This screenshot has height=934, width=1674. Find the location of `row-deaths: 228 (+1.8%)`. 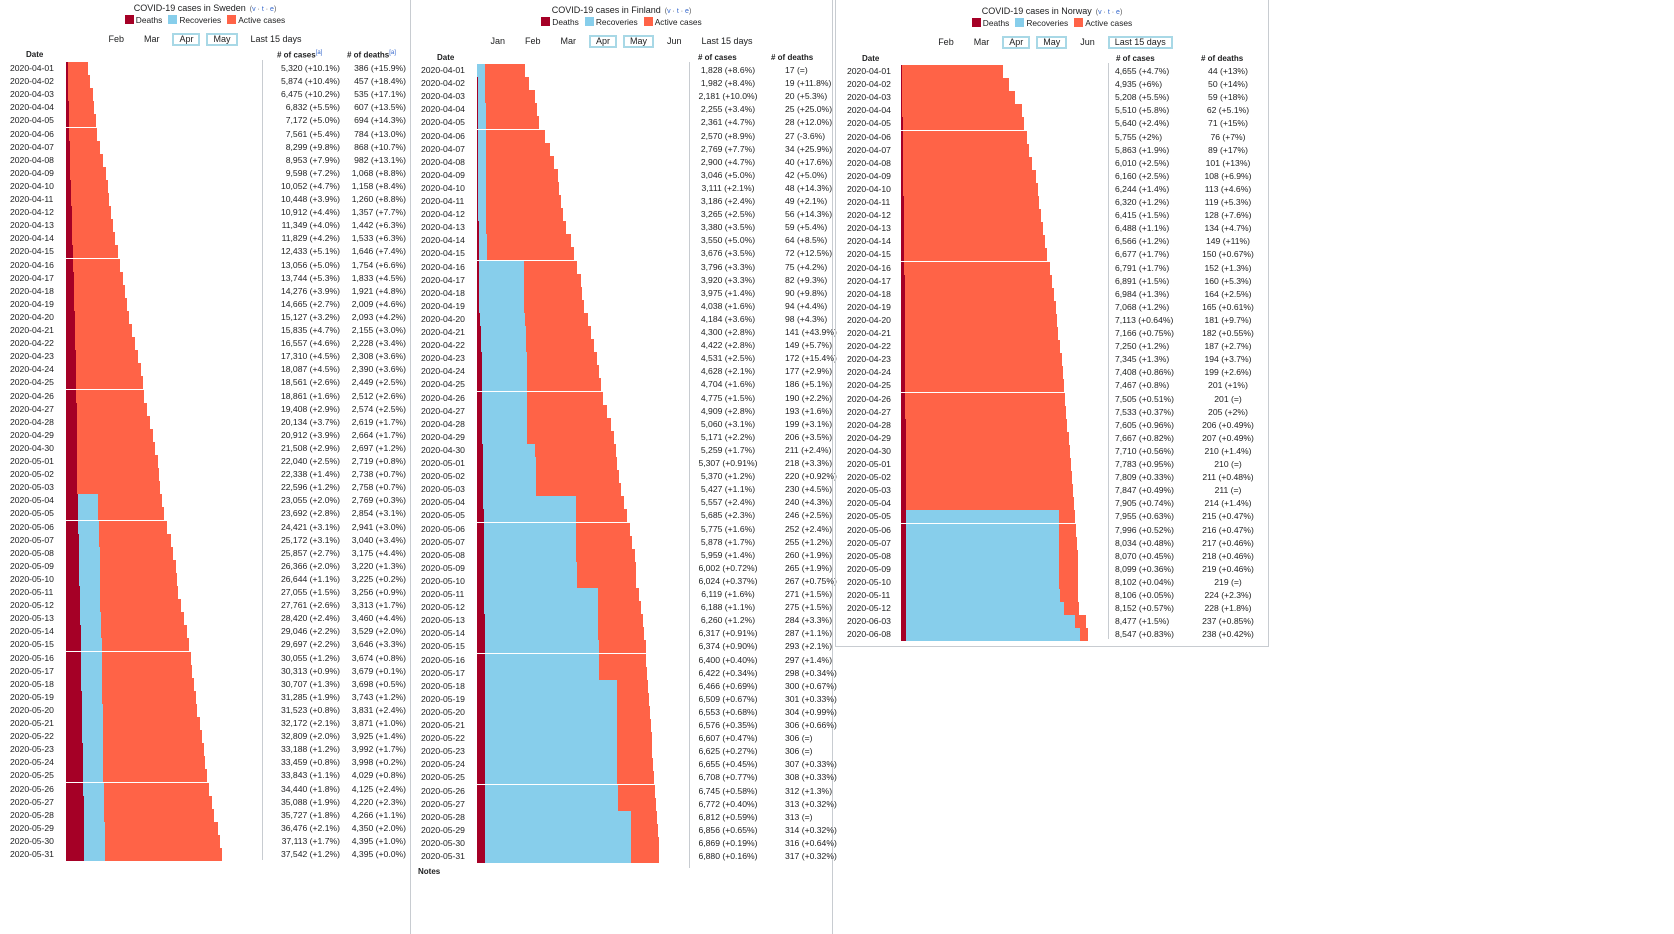

row-deaths: 228 (+1.8%) is located at coordinates (1228, 608).